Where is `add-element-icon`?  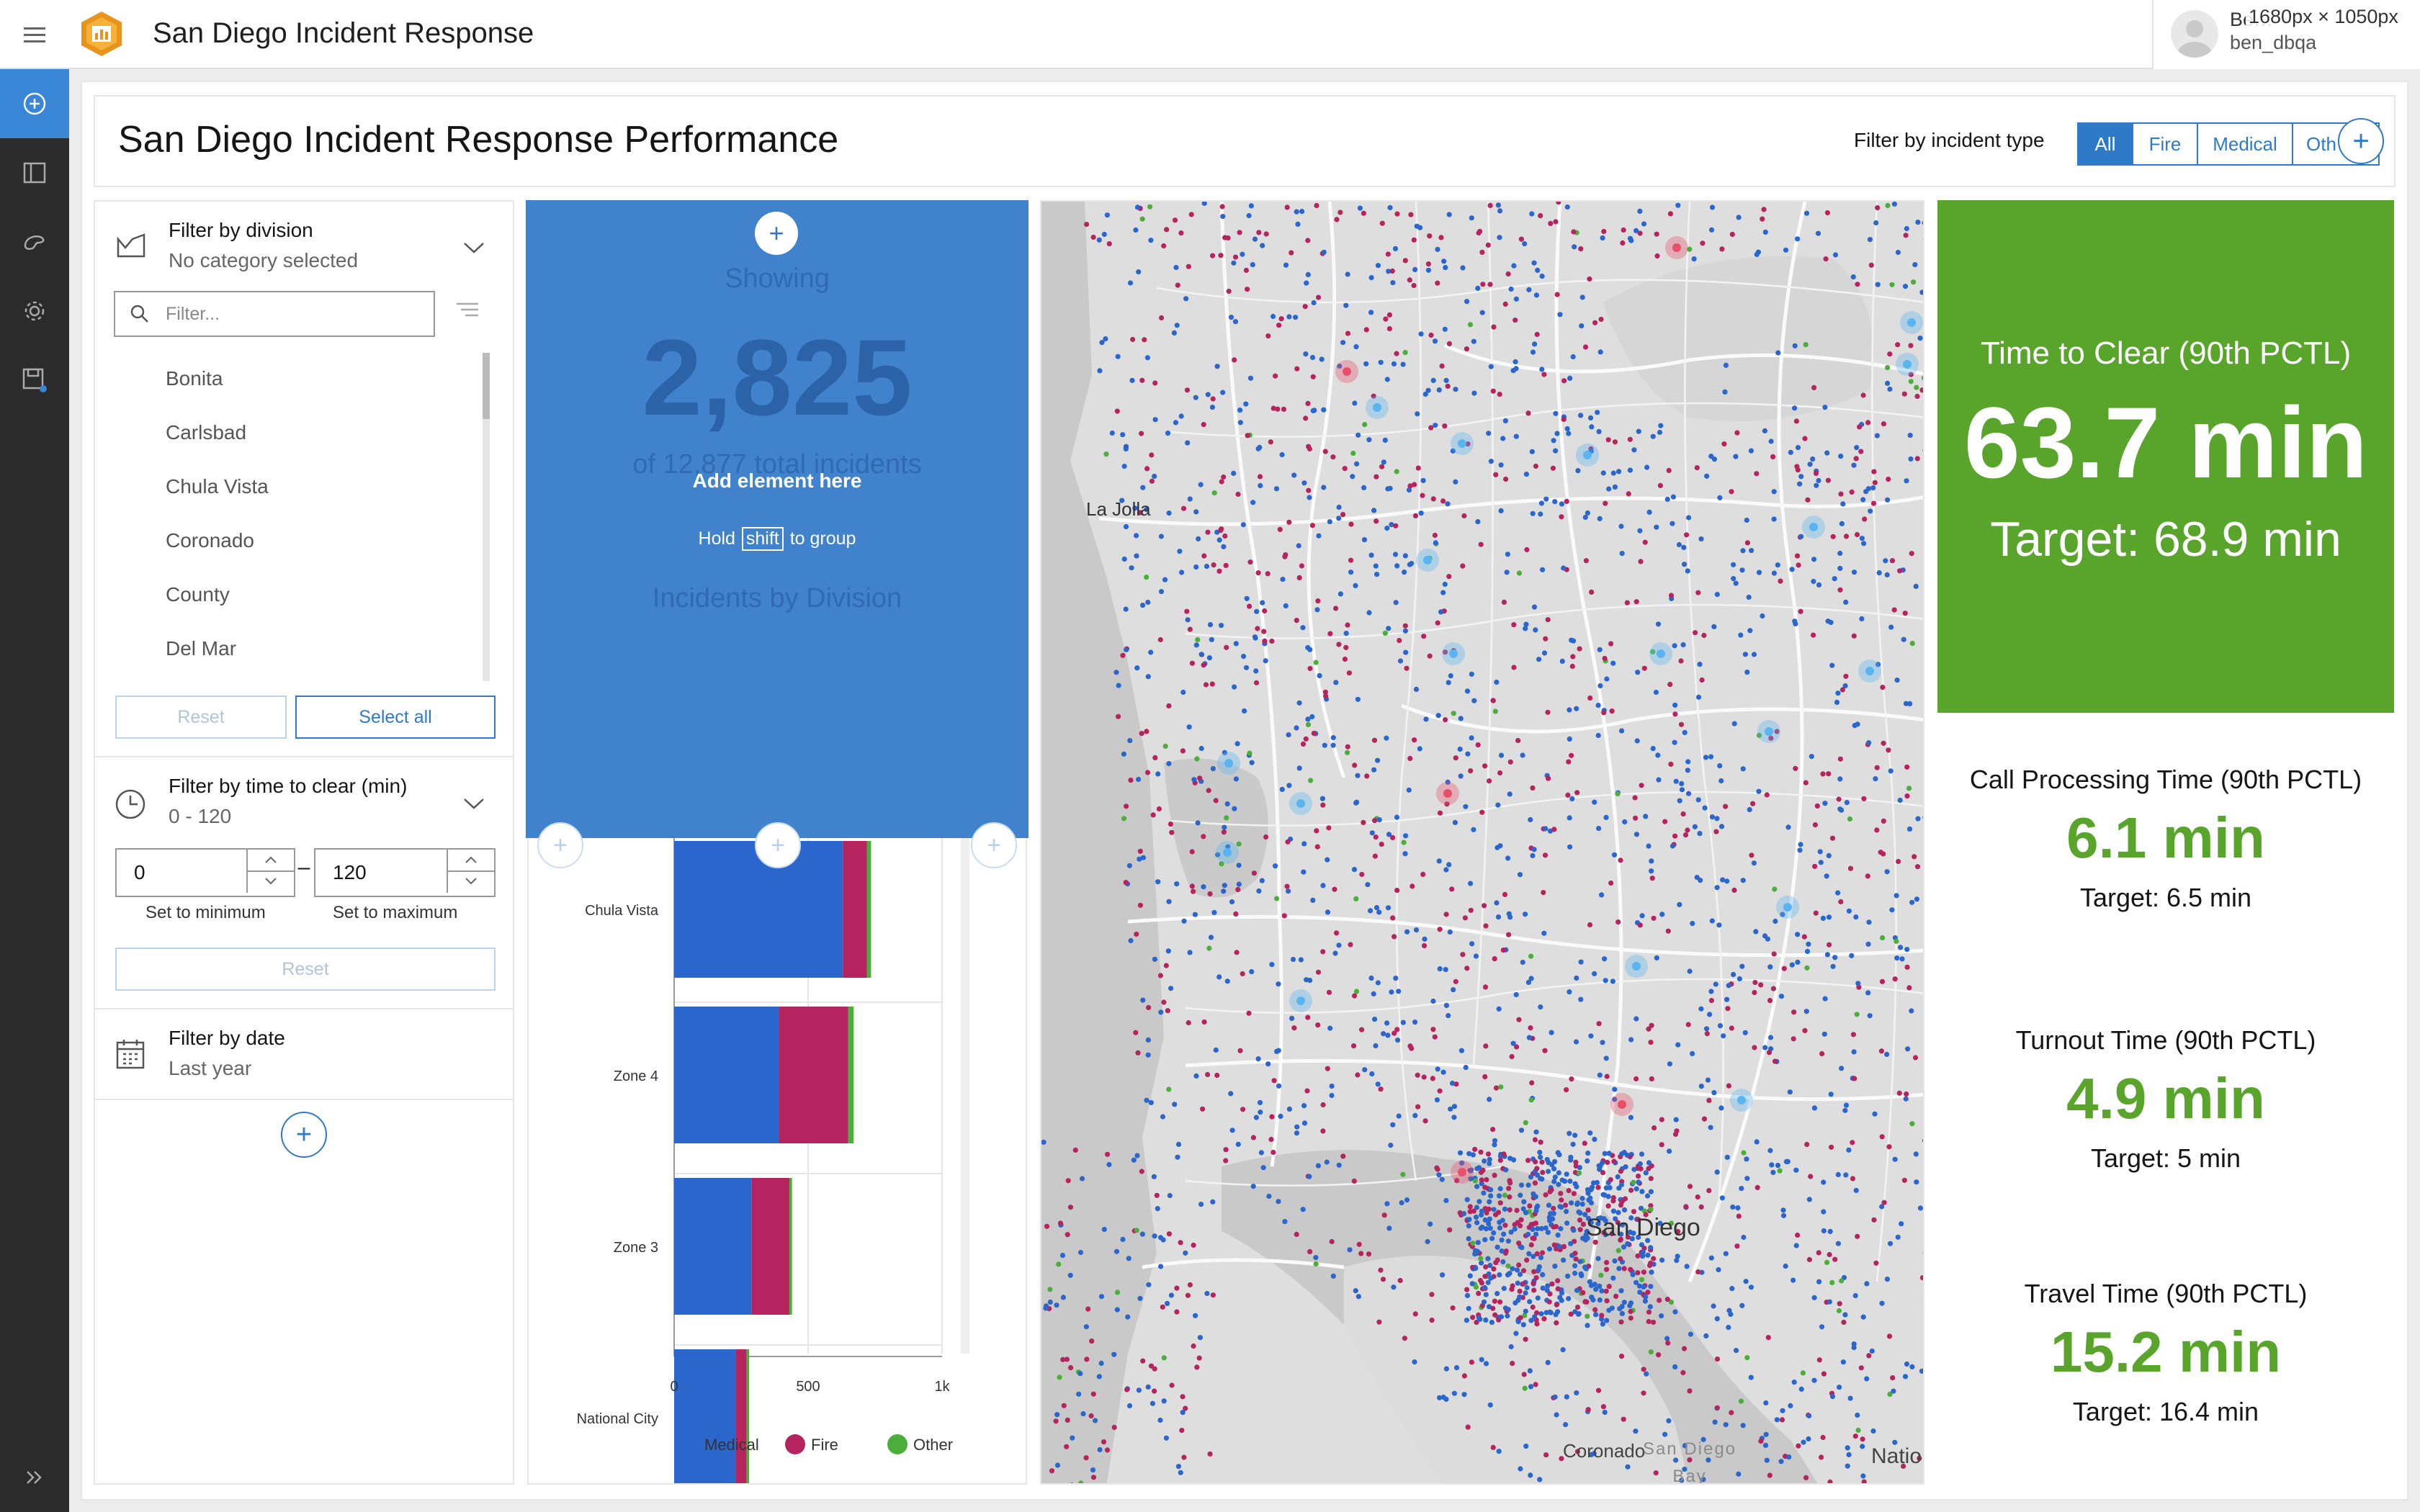
add-element-icon is located at coordinates (34, 103).